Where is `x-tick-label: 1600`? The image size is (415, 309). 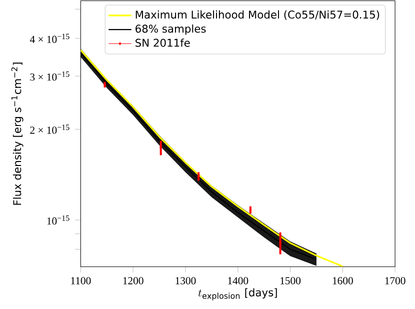
x-tick-label: 1600 is located at coordinates (342, 280).